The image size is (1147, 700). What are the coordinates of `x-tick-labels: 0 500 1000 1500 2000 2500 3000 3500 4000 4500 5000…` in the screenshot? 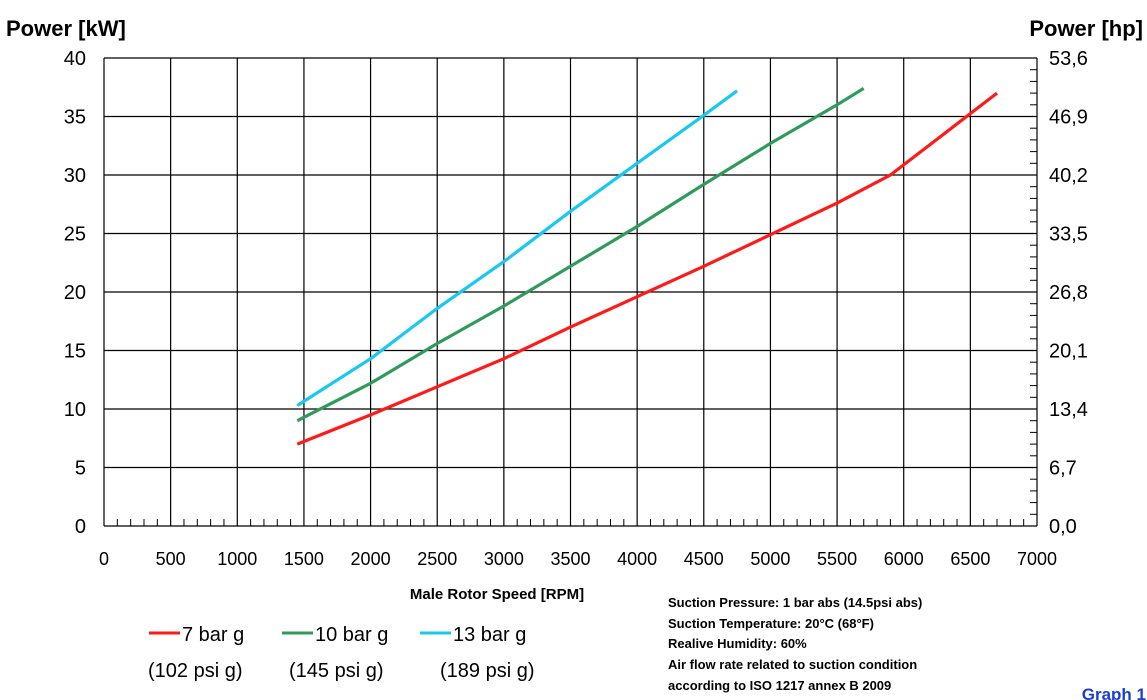 It's located at (578, 559).